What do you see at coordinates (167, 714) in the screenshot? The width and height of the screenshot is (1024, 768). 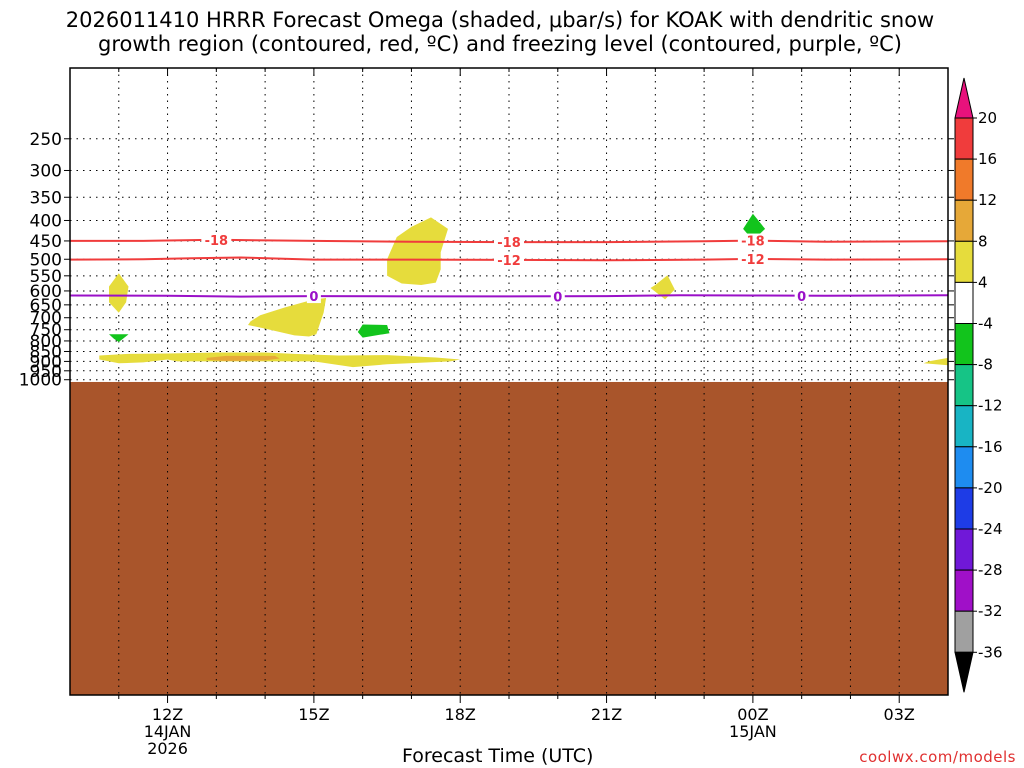 I see `x-tick-label: 12Z` at bounding box center [167, 714].